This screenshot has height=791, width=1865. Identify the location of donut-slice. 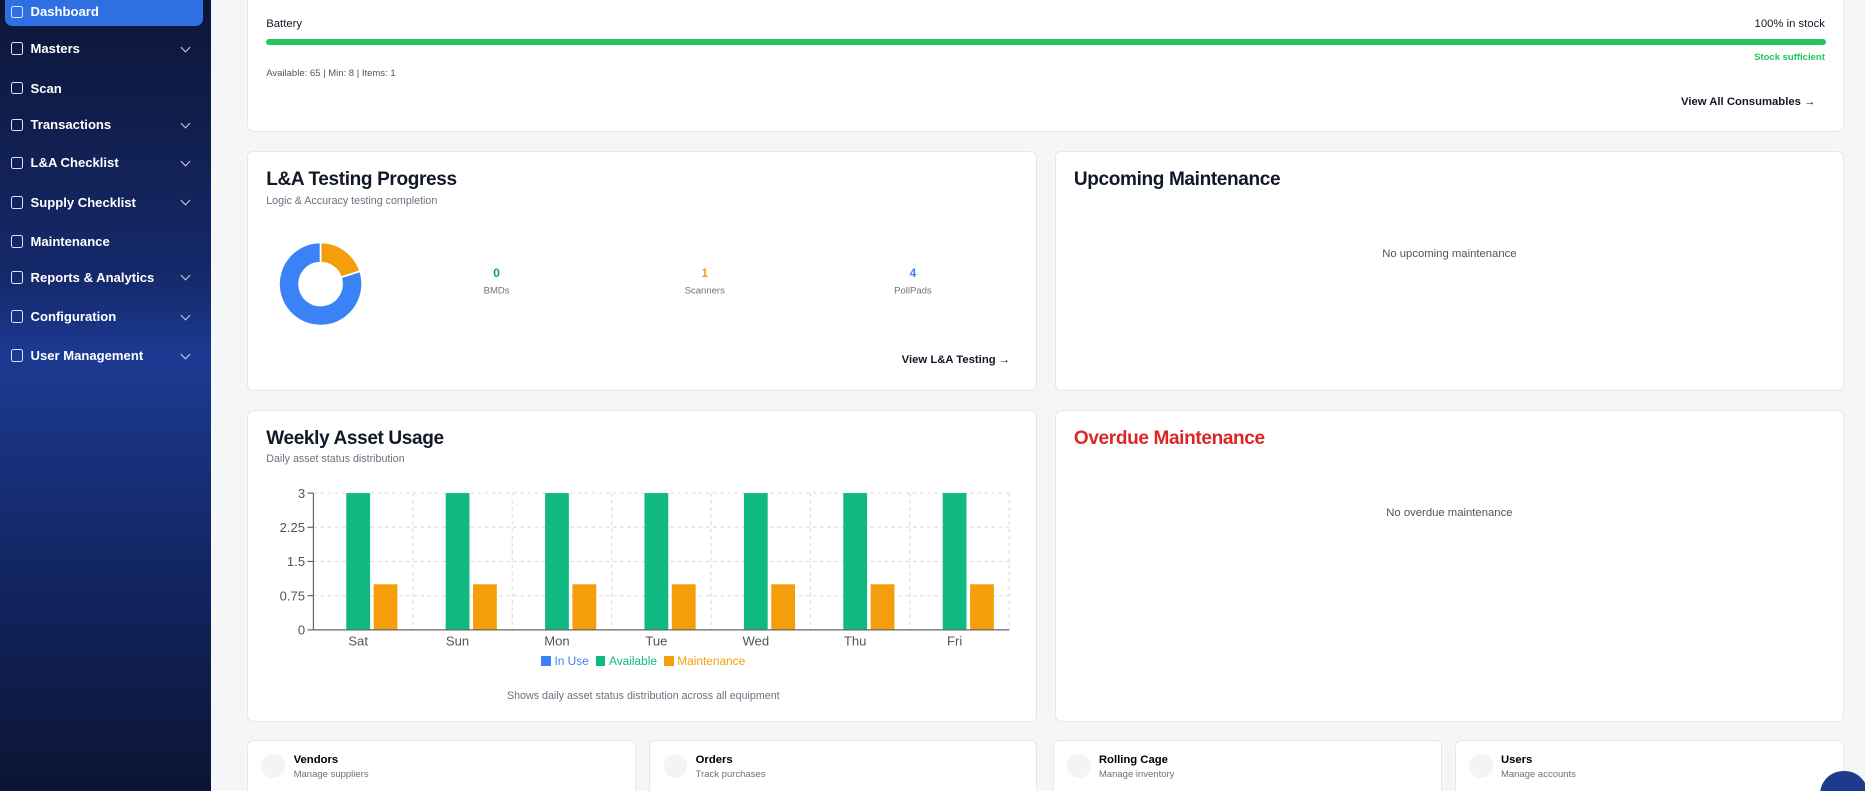
(321, 284).